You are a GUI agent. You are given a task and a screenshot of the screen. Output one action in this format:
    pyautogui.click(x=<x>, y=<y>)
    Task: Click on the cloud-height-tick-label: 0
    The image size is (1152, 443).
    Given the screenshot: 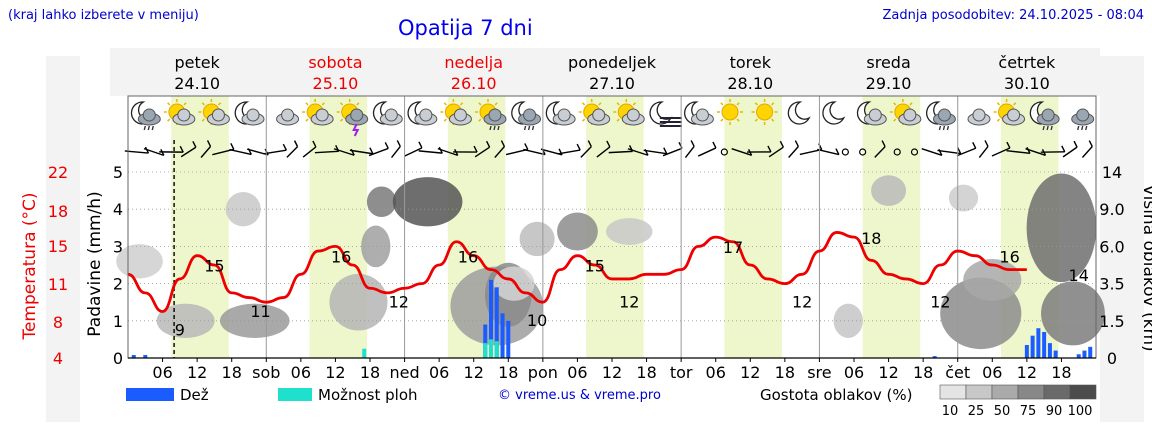 What is the action you would take?
    pyautogui.click(x=1112, y=358)
    